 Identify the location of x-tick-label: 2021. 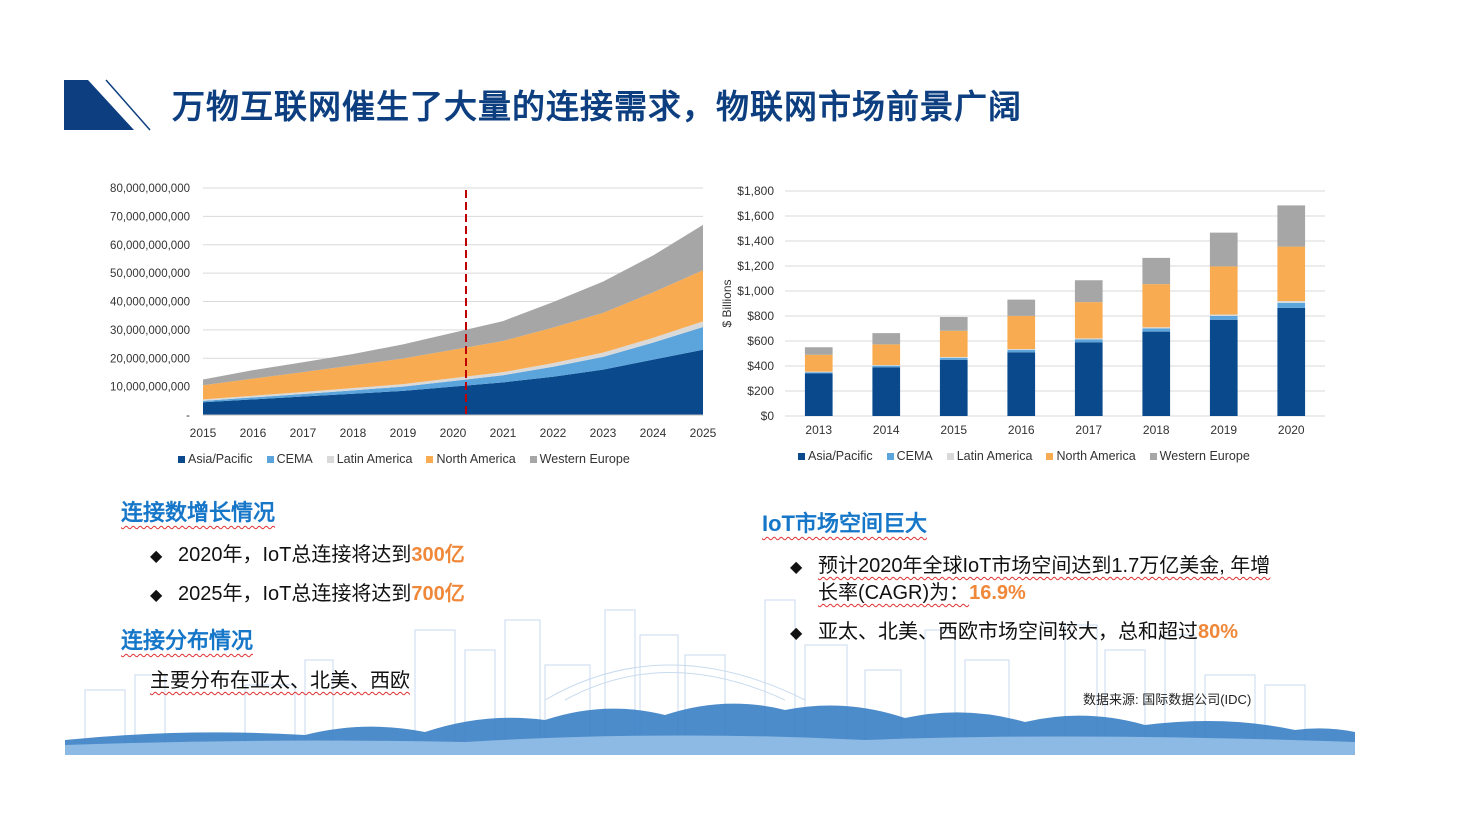
(503, 433).